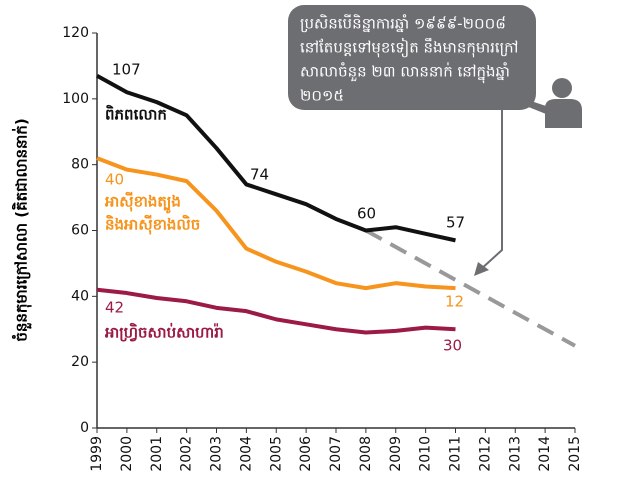  What do you see at coordinates (143, 203) in the screenshot?
I see `series-label: អាស៊ីខាងត្បូង` at bounding box center [143, 203].